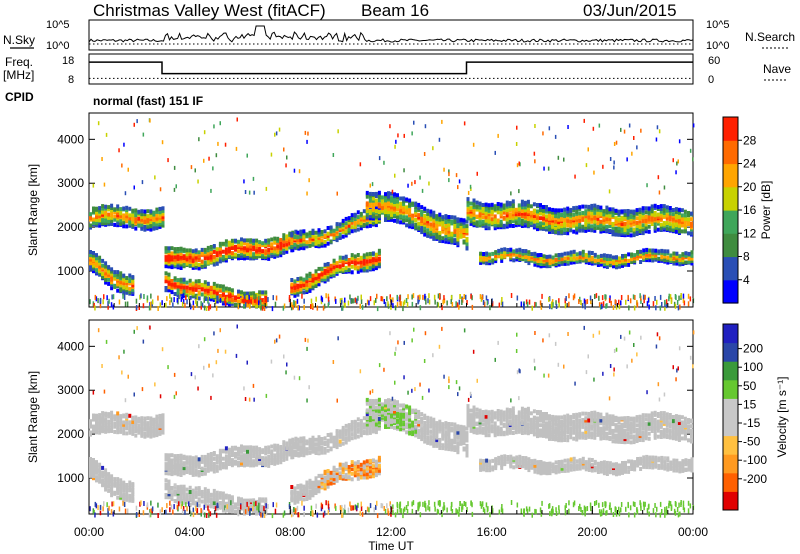 Image resolution: width=800 pixels, height=554 pixels. I want to click on velocity-ytick-label: 1000, so click(70, 478).